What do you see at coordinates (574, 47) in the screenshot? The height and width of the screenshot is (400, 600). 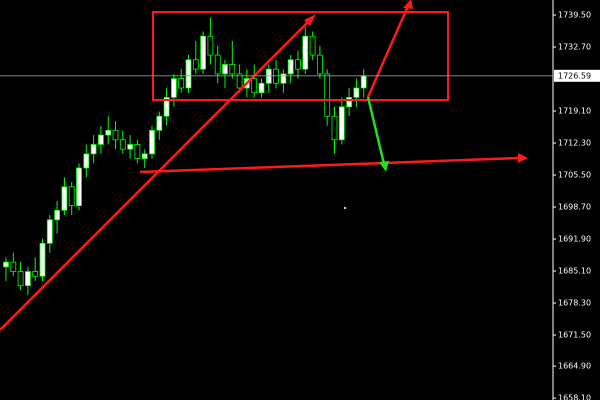 I see `y-tick-label: 1732.70` at bounding box center [574, 47].